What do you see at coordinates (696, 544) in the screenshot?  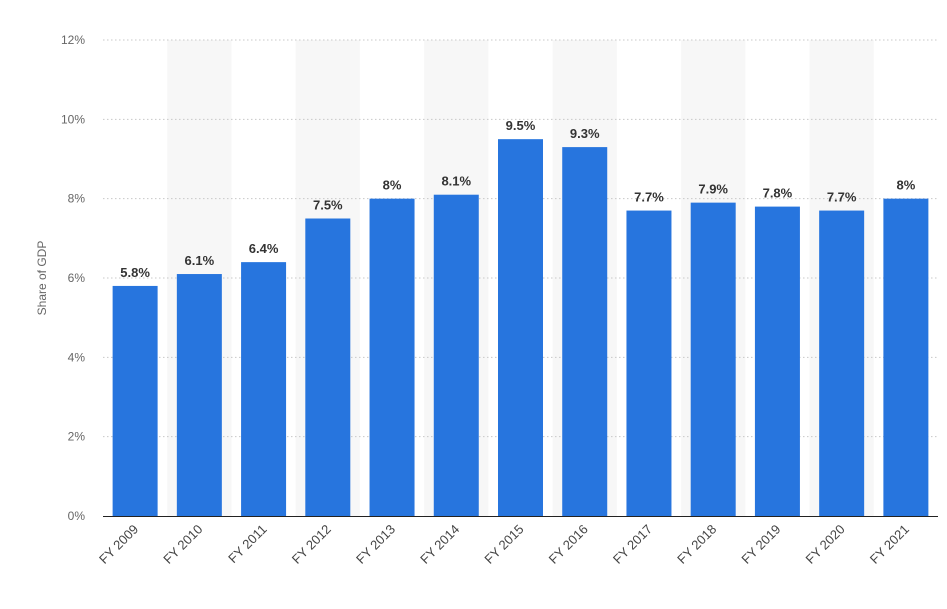 I see `x-tick-label: FY 2018` at bounding box center [696, 544].